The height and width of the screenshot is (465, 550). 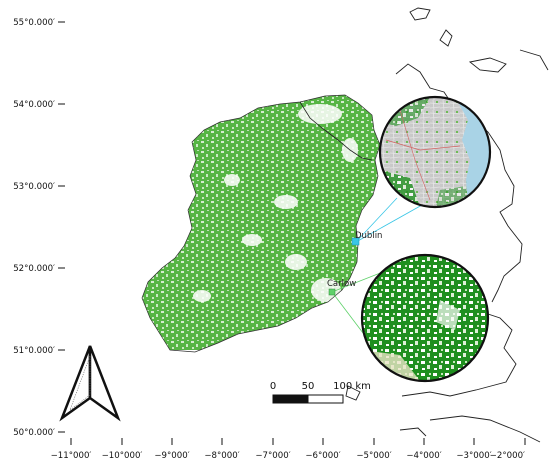 I want to click on lon-tick: −2°000′, so click(x=508, y=449).